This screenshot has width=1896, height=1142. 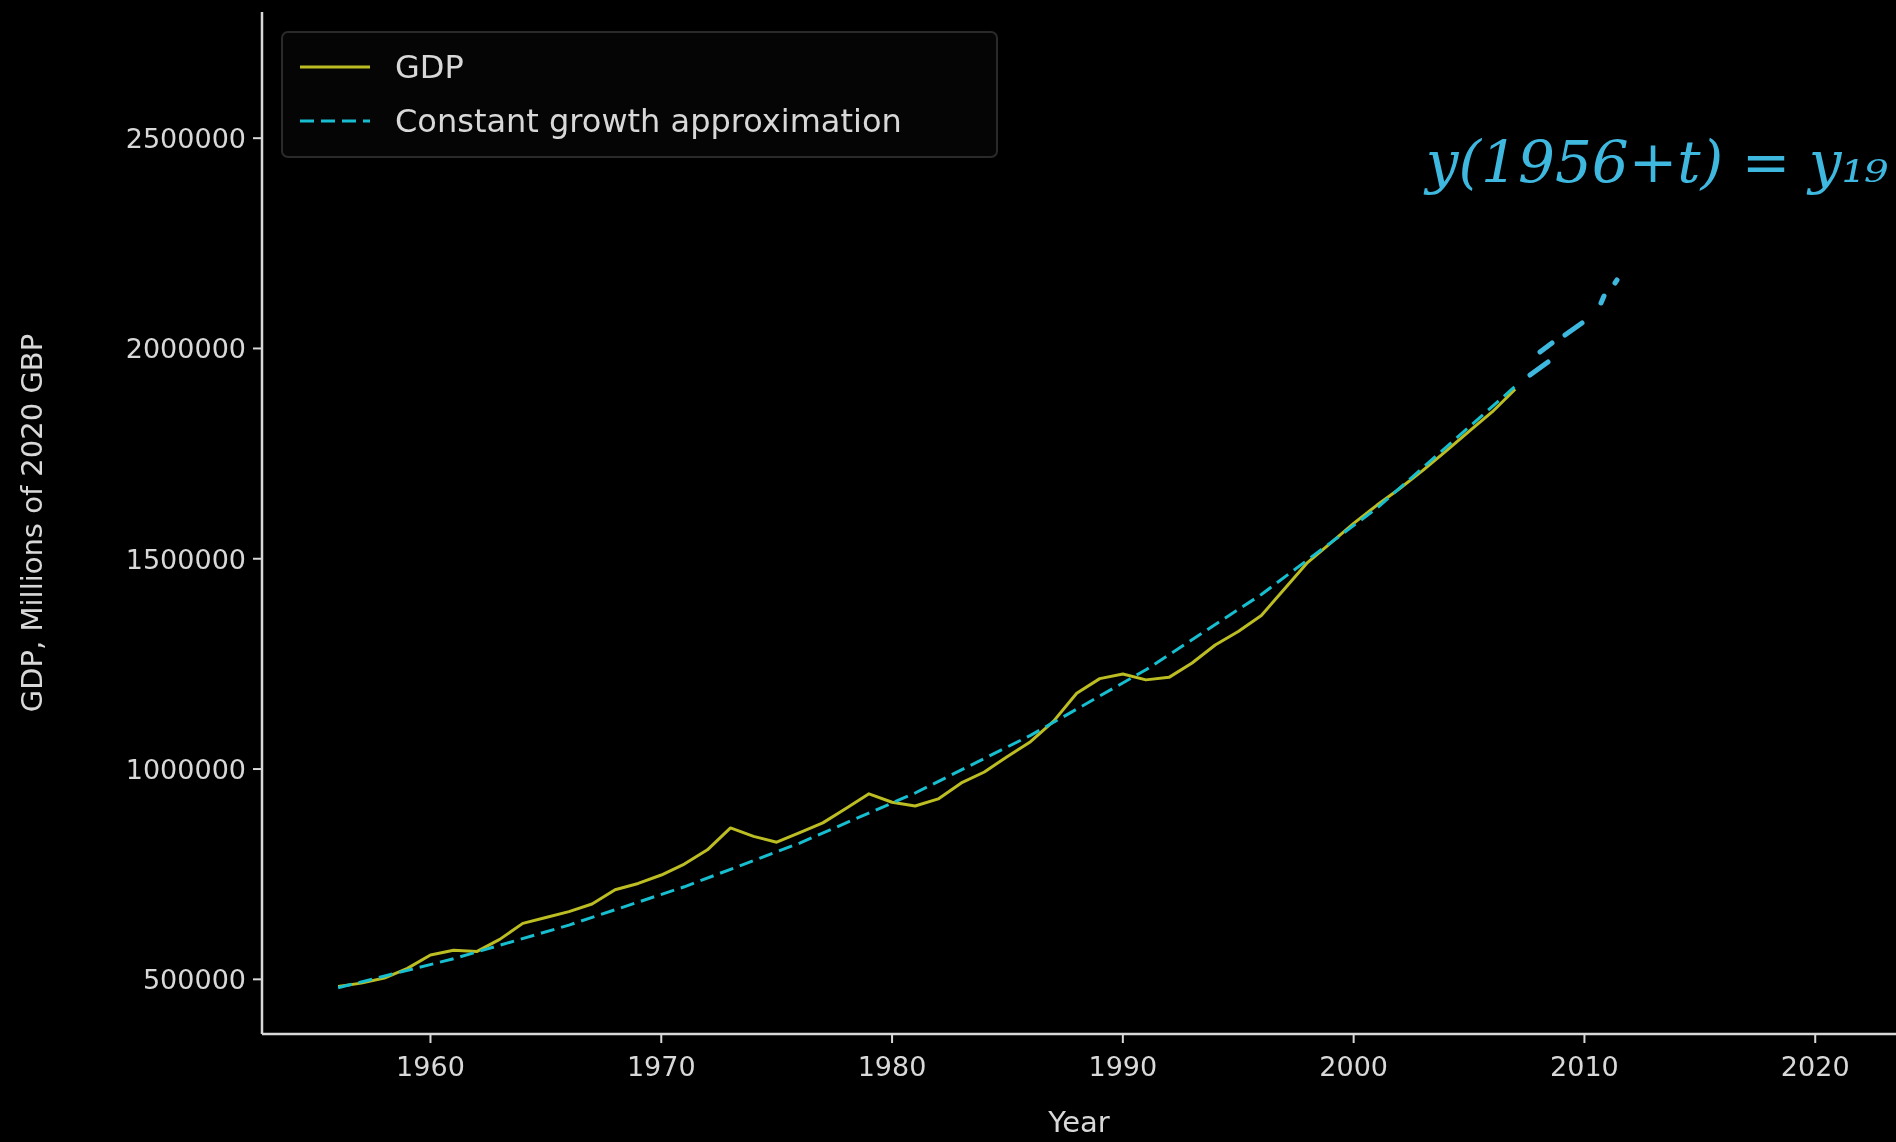 What do you see at coordinates (1353, 1066) in the screenshot?
I see `x-tick-label: 2000` at bounding box center [1353, 1066].